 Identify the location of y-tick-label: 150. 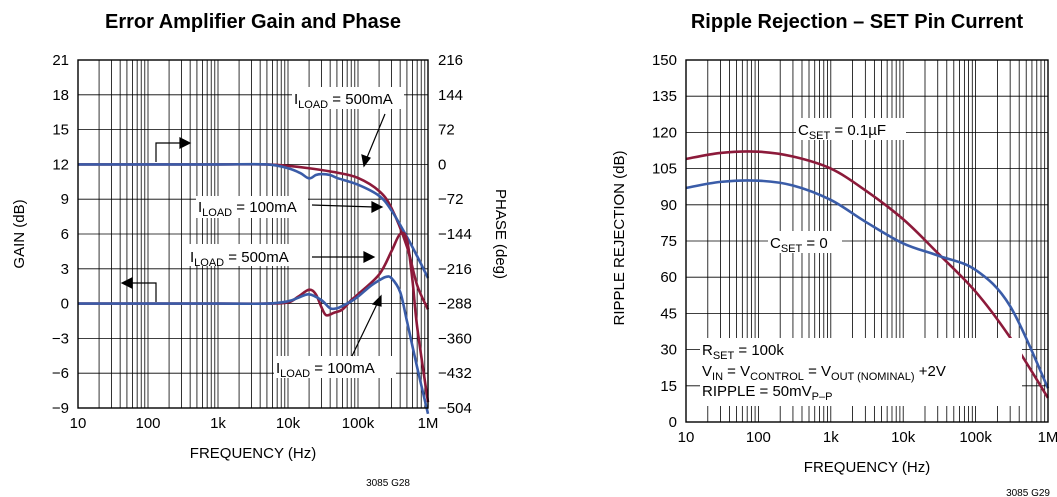
(664, 60).